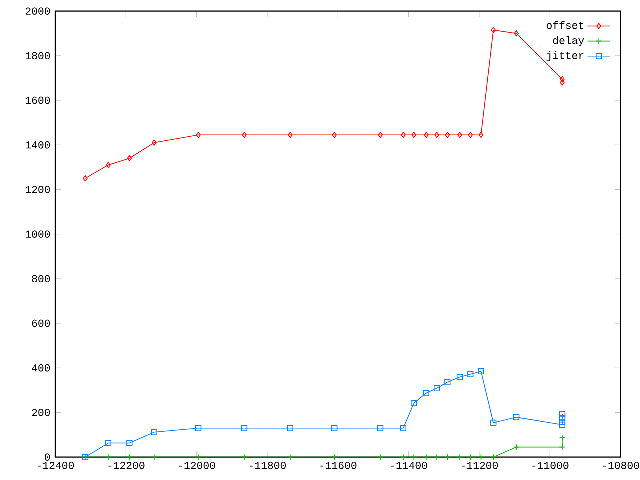 The width and height of the screenshot is (640, 480). What do you see at coordinates (38, 145) in the screenshot?
I see `y-tick-label: 1400` at bounding box center [38, 145].